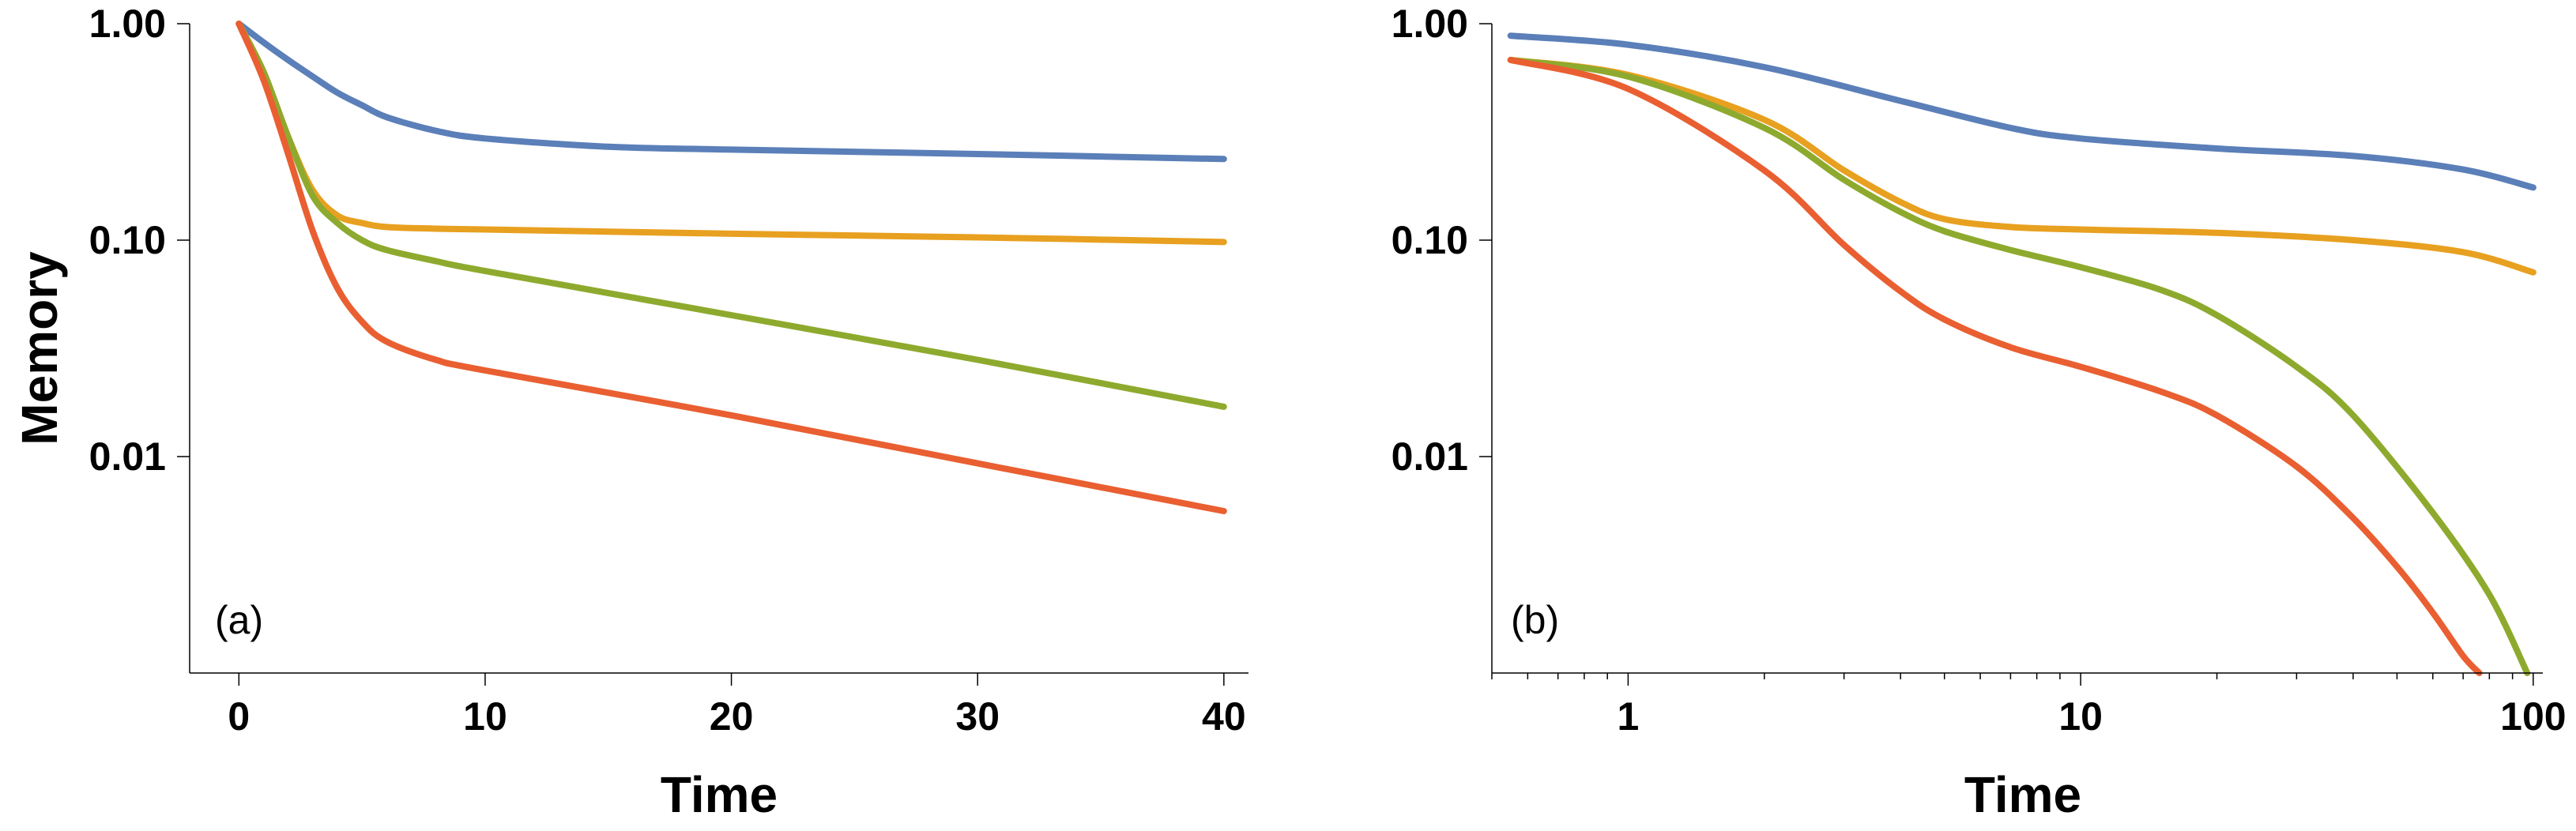 The image size is (2576, 831). I want to click on panel-b-y-tick-label: 0.10, so click(1430, 240).